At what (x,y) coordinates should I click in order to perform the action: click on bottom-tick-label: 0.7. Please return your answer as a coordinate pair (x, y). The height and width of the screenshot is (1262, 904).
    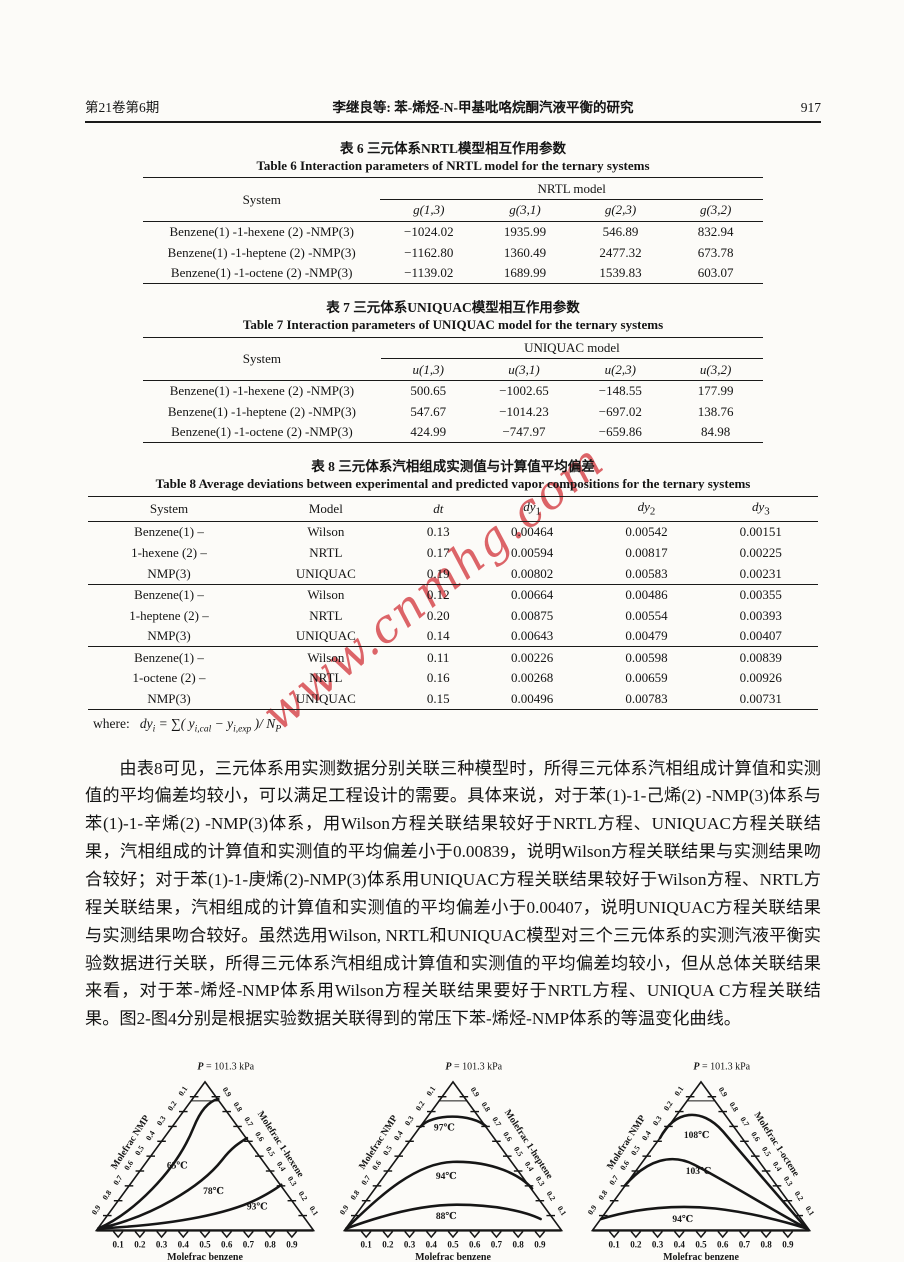
    Looking at the image, I should click on (497, 1245).